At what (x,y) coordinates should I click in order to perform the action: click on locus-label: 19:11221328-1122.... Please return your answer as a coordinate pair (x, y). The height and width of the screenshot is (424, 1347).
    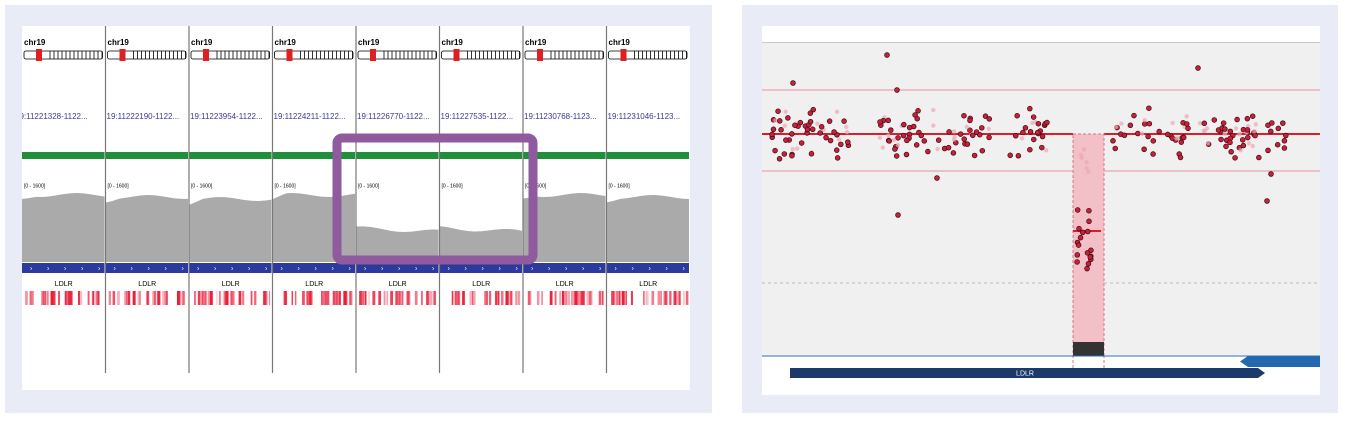
    Looking at the image, I should click on (51, 116).